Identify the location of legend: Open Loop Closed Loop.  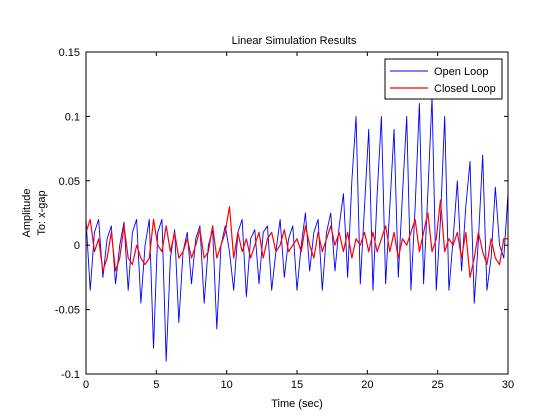
(443, 79).